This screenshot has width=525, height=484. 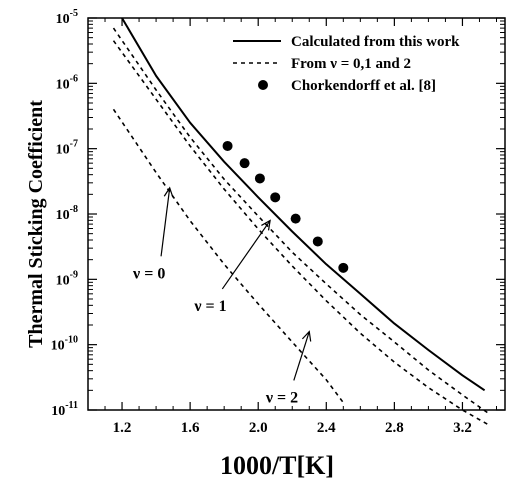 I want to click on x-tick-label: 2.4, so click(x=326, y=428).